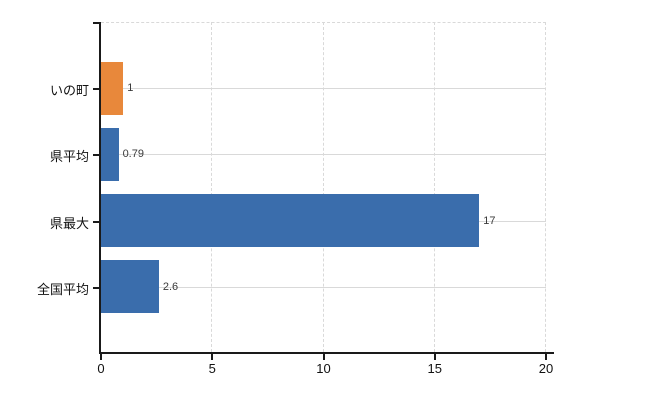  Describe the element at coordinates (69, 90) in the screenshot. I see `category-label: いの町` at that location.